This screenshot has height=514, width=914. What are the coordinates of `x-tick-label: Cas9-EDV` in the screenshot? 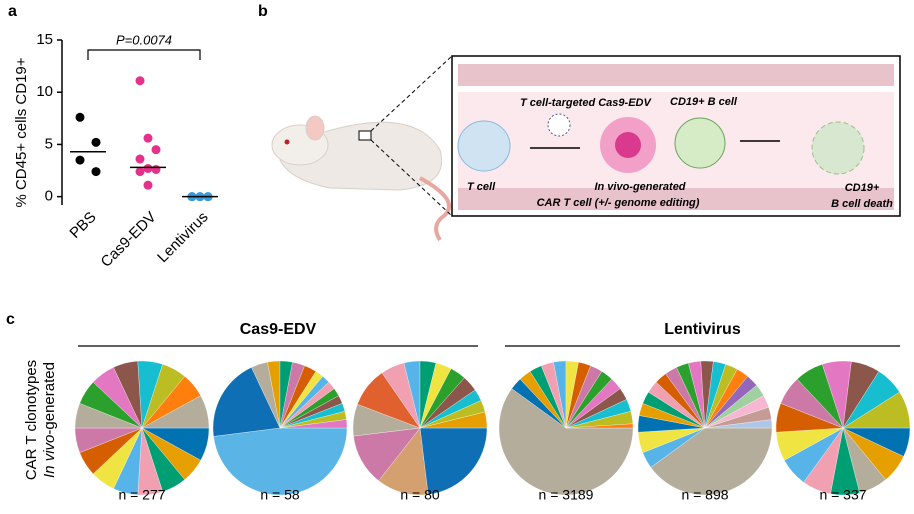 It's located at (129, 240).